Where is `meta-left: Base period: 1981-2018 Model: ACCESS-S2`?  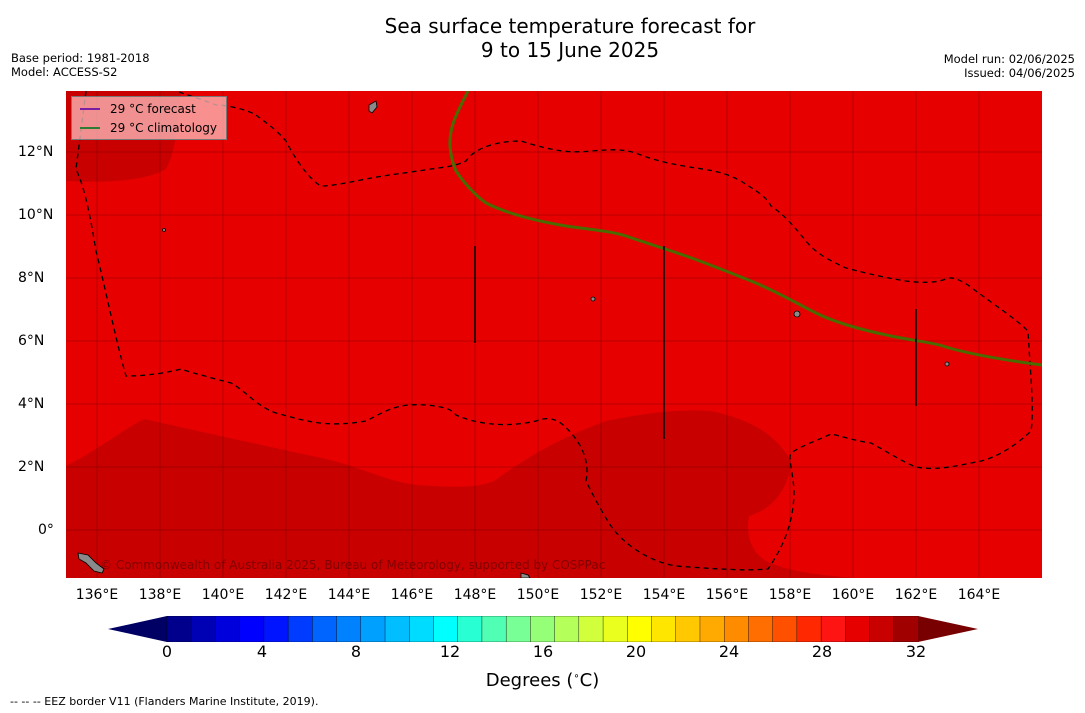
meta-left: Base period: 1981-2018 Model: ACCESS-S2 is located at coordinates (80, 65).